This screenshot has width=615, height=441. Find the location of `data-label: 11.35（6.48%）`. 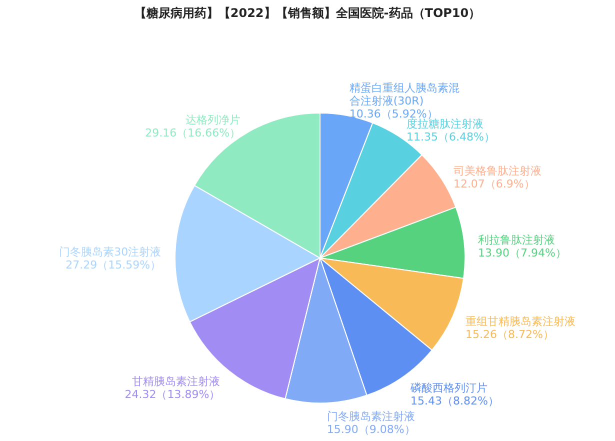

data-label: 11.35（6.48%） is located at coordinates (450, 137).